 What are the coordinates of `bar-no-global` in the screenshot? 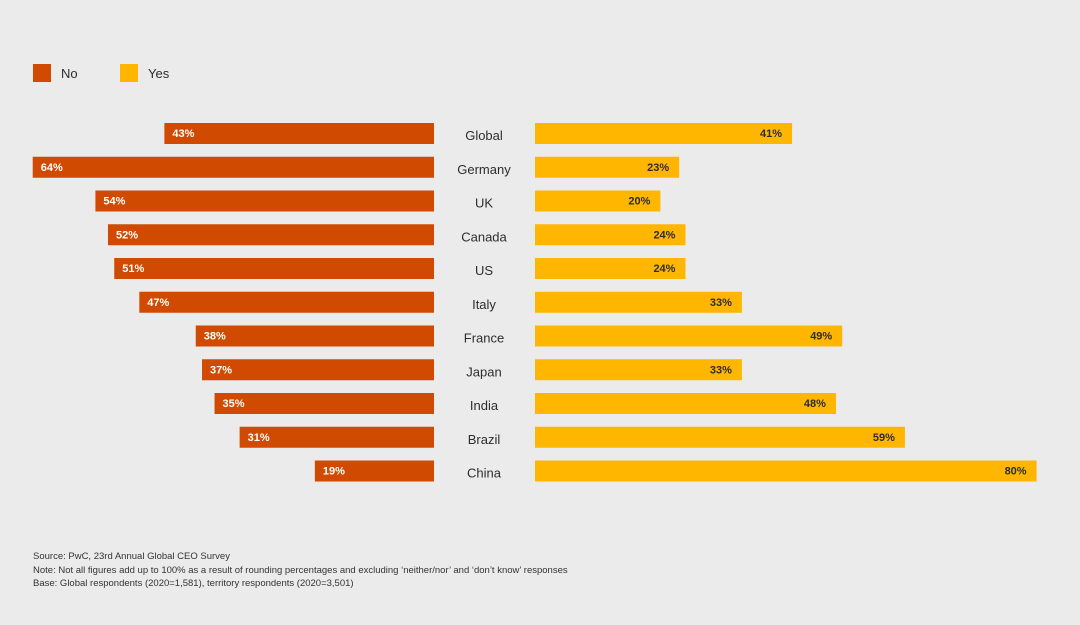 It's located at (299, 133).